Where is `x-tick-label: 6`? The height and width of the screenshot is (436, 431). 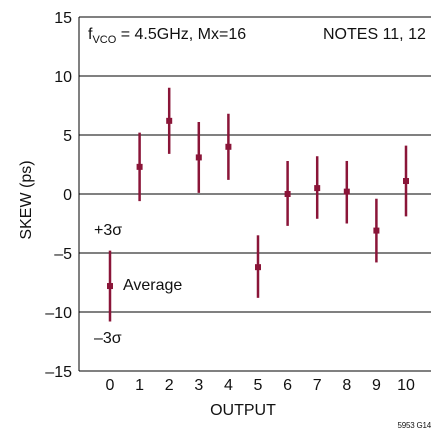
x-tick-label: 6 is located at coordinates (287, 385).